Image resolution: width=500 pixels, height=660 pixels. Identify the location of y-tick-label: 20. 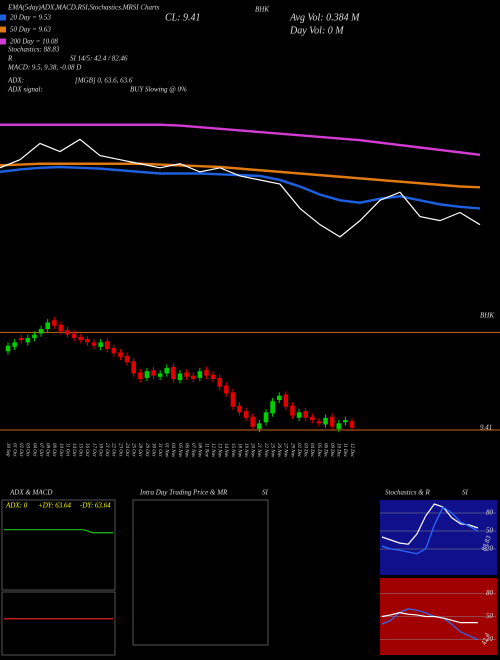
(490, 639).